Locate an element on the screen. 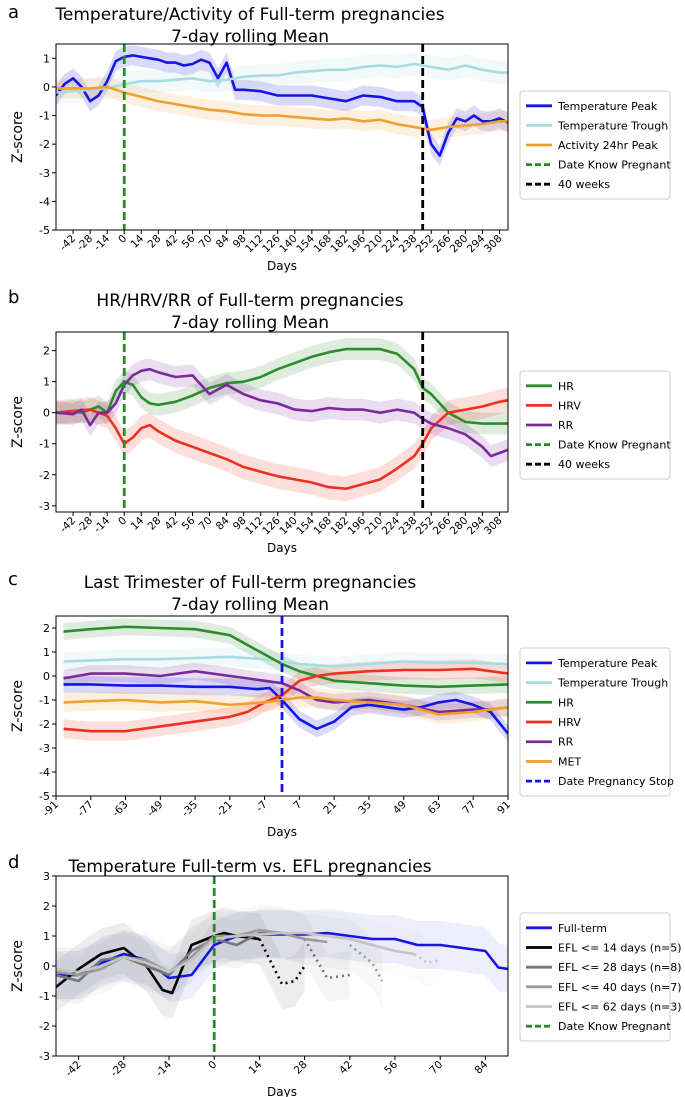  legend-item-full-term: Full-term is located at coordinates (566, 928).